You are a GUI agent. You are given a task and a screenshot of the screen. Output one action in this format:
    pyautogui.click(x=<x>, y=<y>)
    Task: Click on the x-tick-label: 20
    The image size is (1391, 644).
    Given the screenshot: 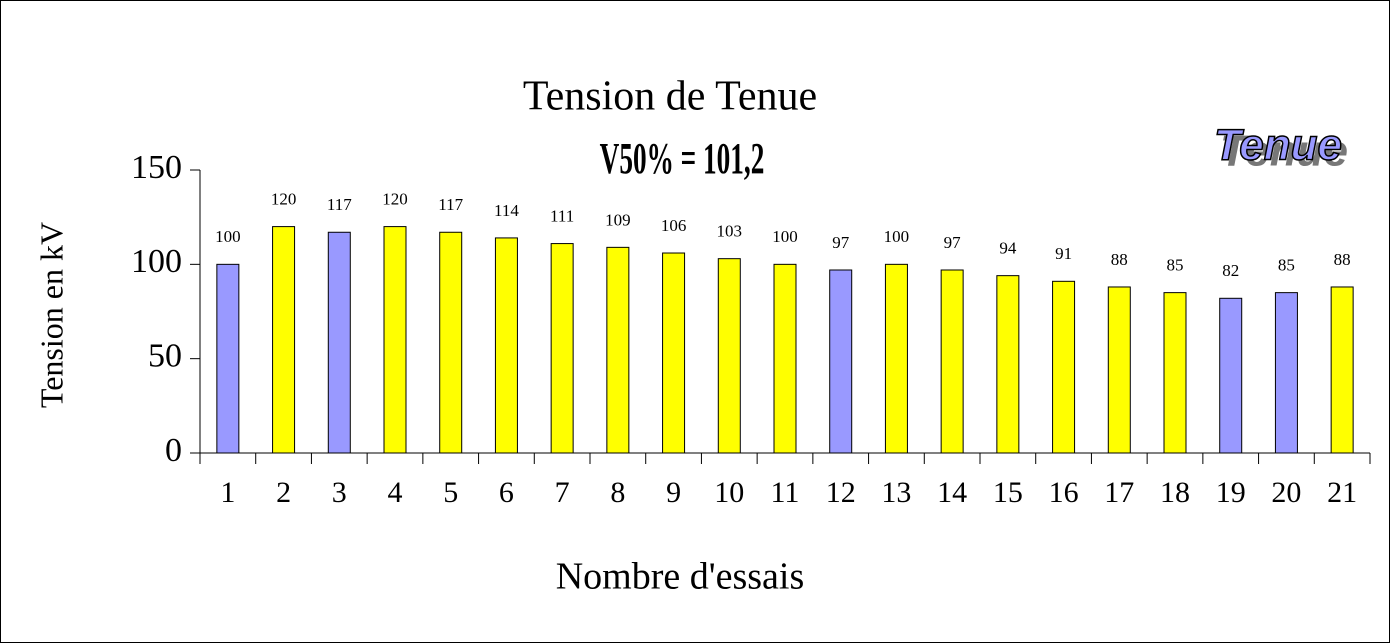 What is the action you would take?
    pyautogui.click(x=1286, y=492)
    